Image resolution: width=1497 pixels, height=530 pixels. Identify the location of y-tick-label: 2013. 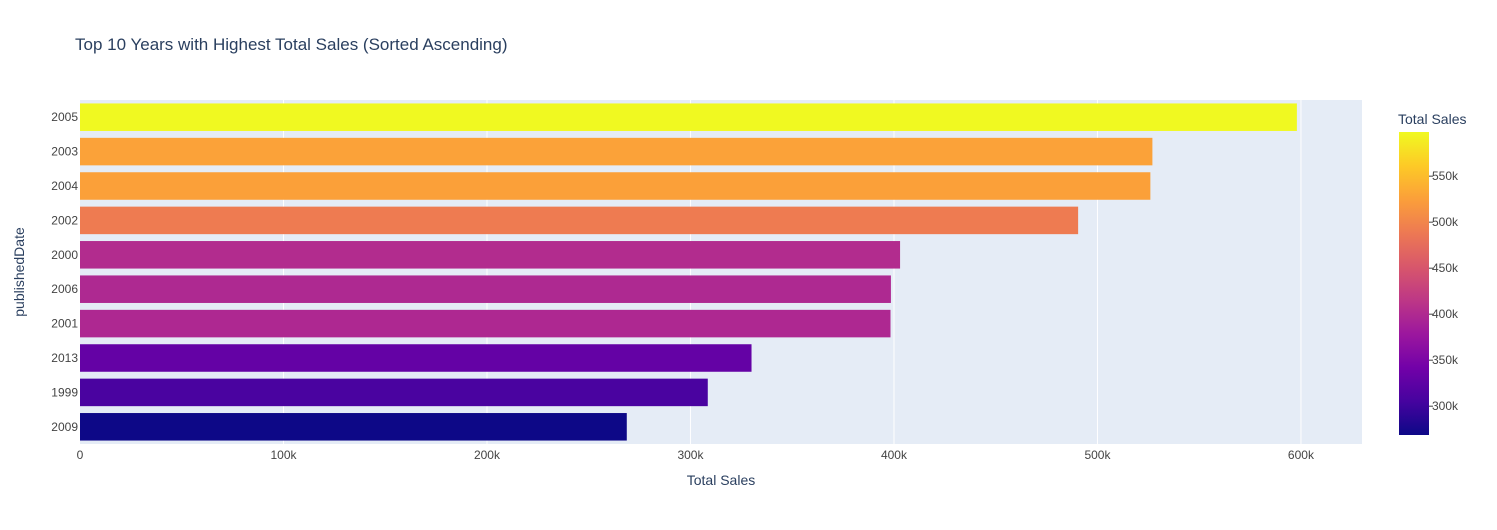
(64, 358).